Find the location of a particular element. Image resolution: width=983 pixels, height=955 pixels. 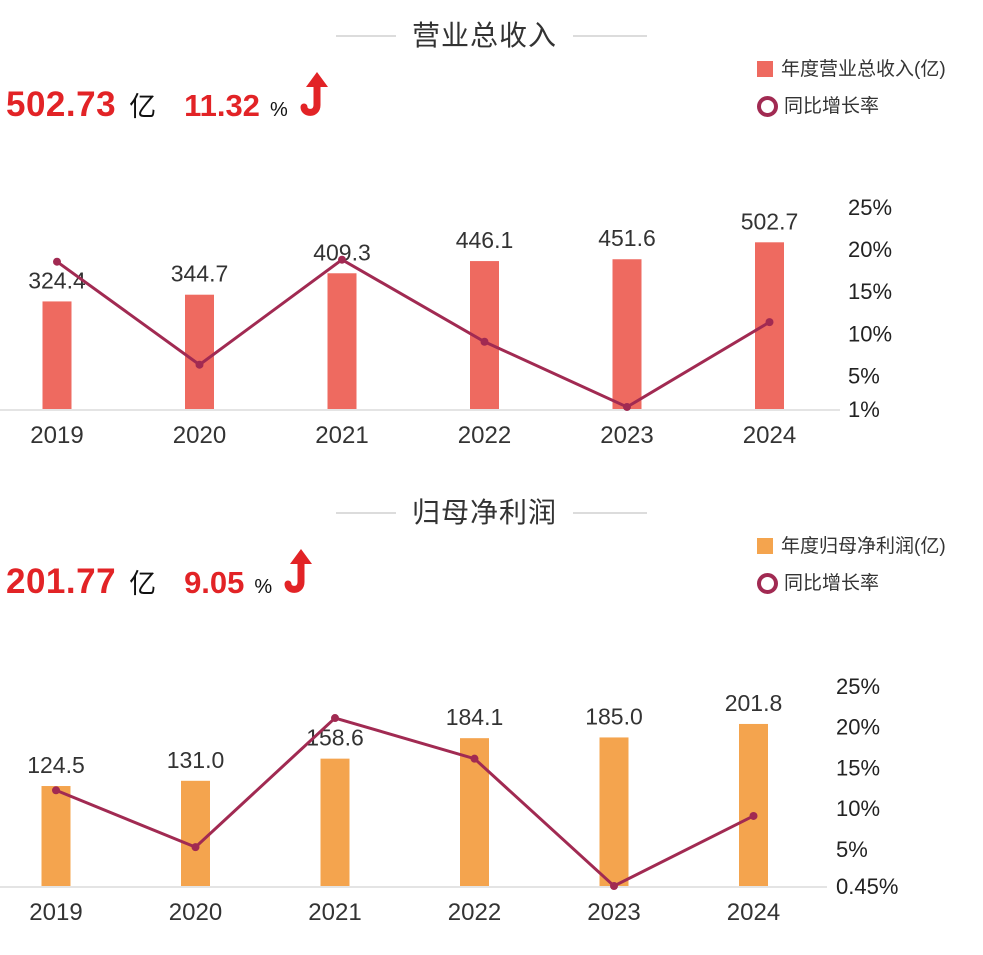

profit-chart-title: 归母净利润 is located at coordinates (484, 512).